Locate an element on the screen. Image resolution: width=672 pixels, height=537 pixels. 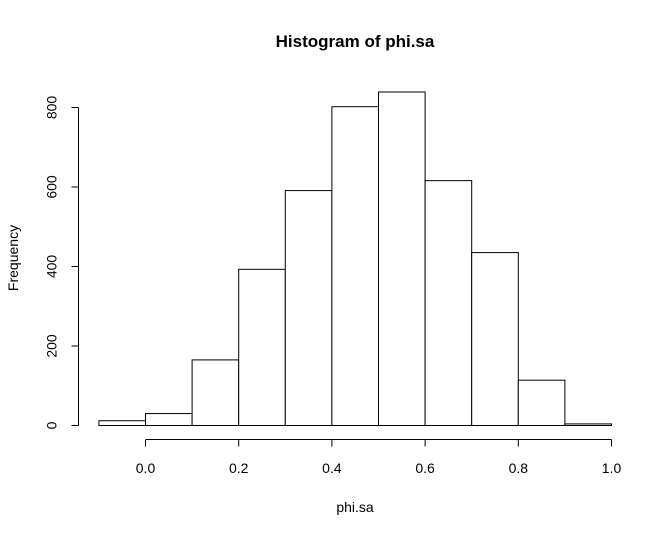
x-tick-label: 0.2 is located at coordinates (239, 468).